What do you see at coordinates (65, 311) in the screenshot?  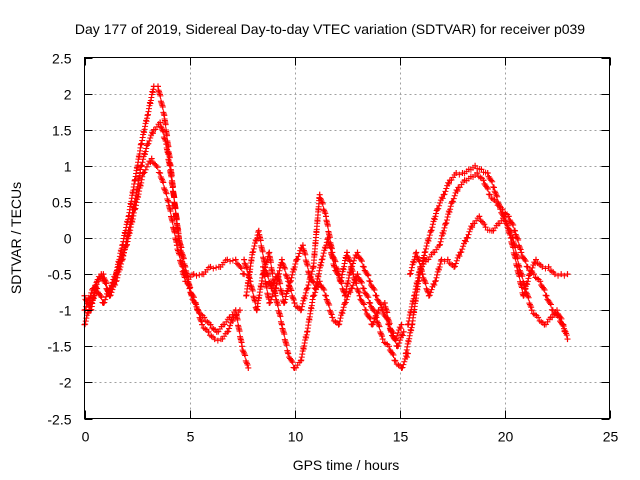 I see `y-tick-label: -1` at bounding box center [65, 311].